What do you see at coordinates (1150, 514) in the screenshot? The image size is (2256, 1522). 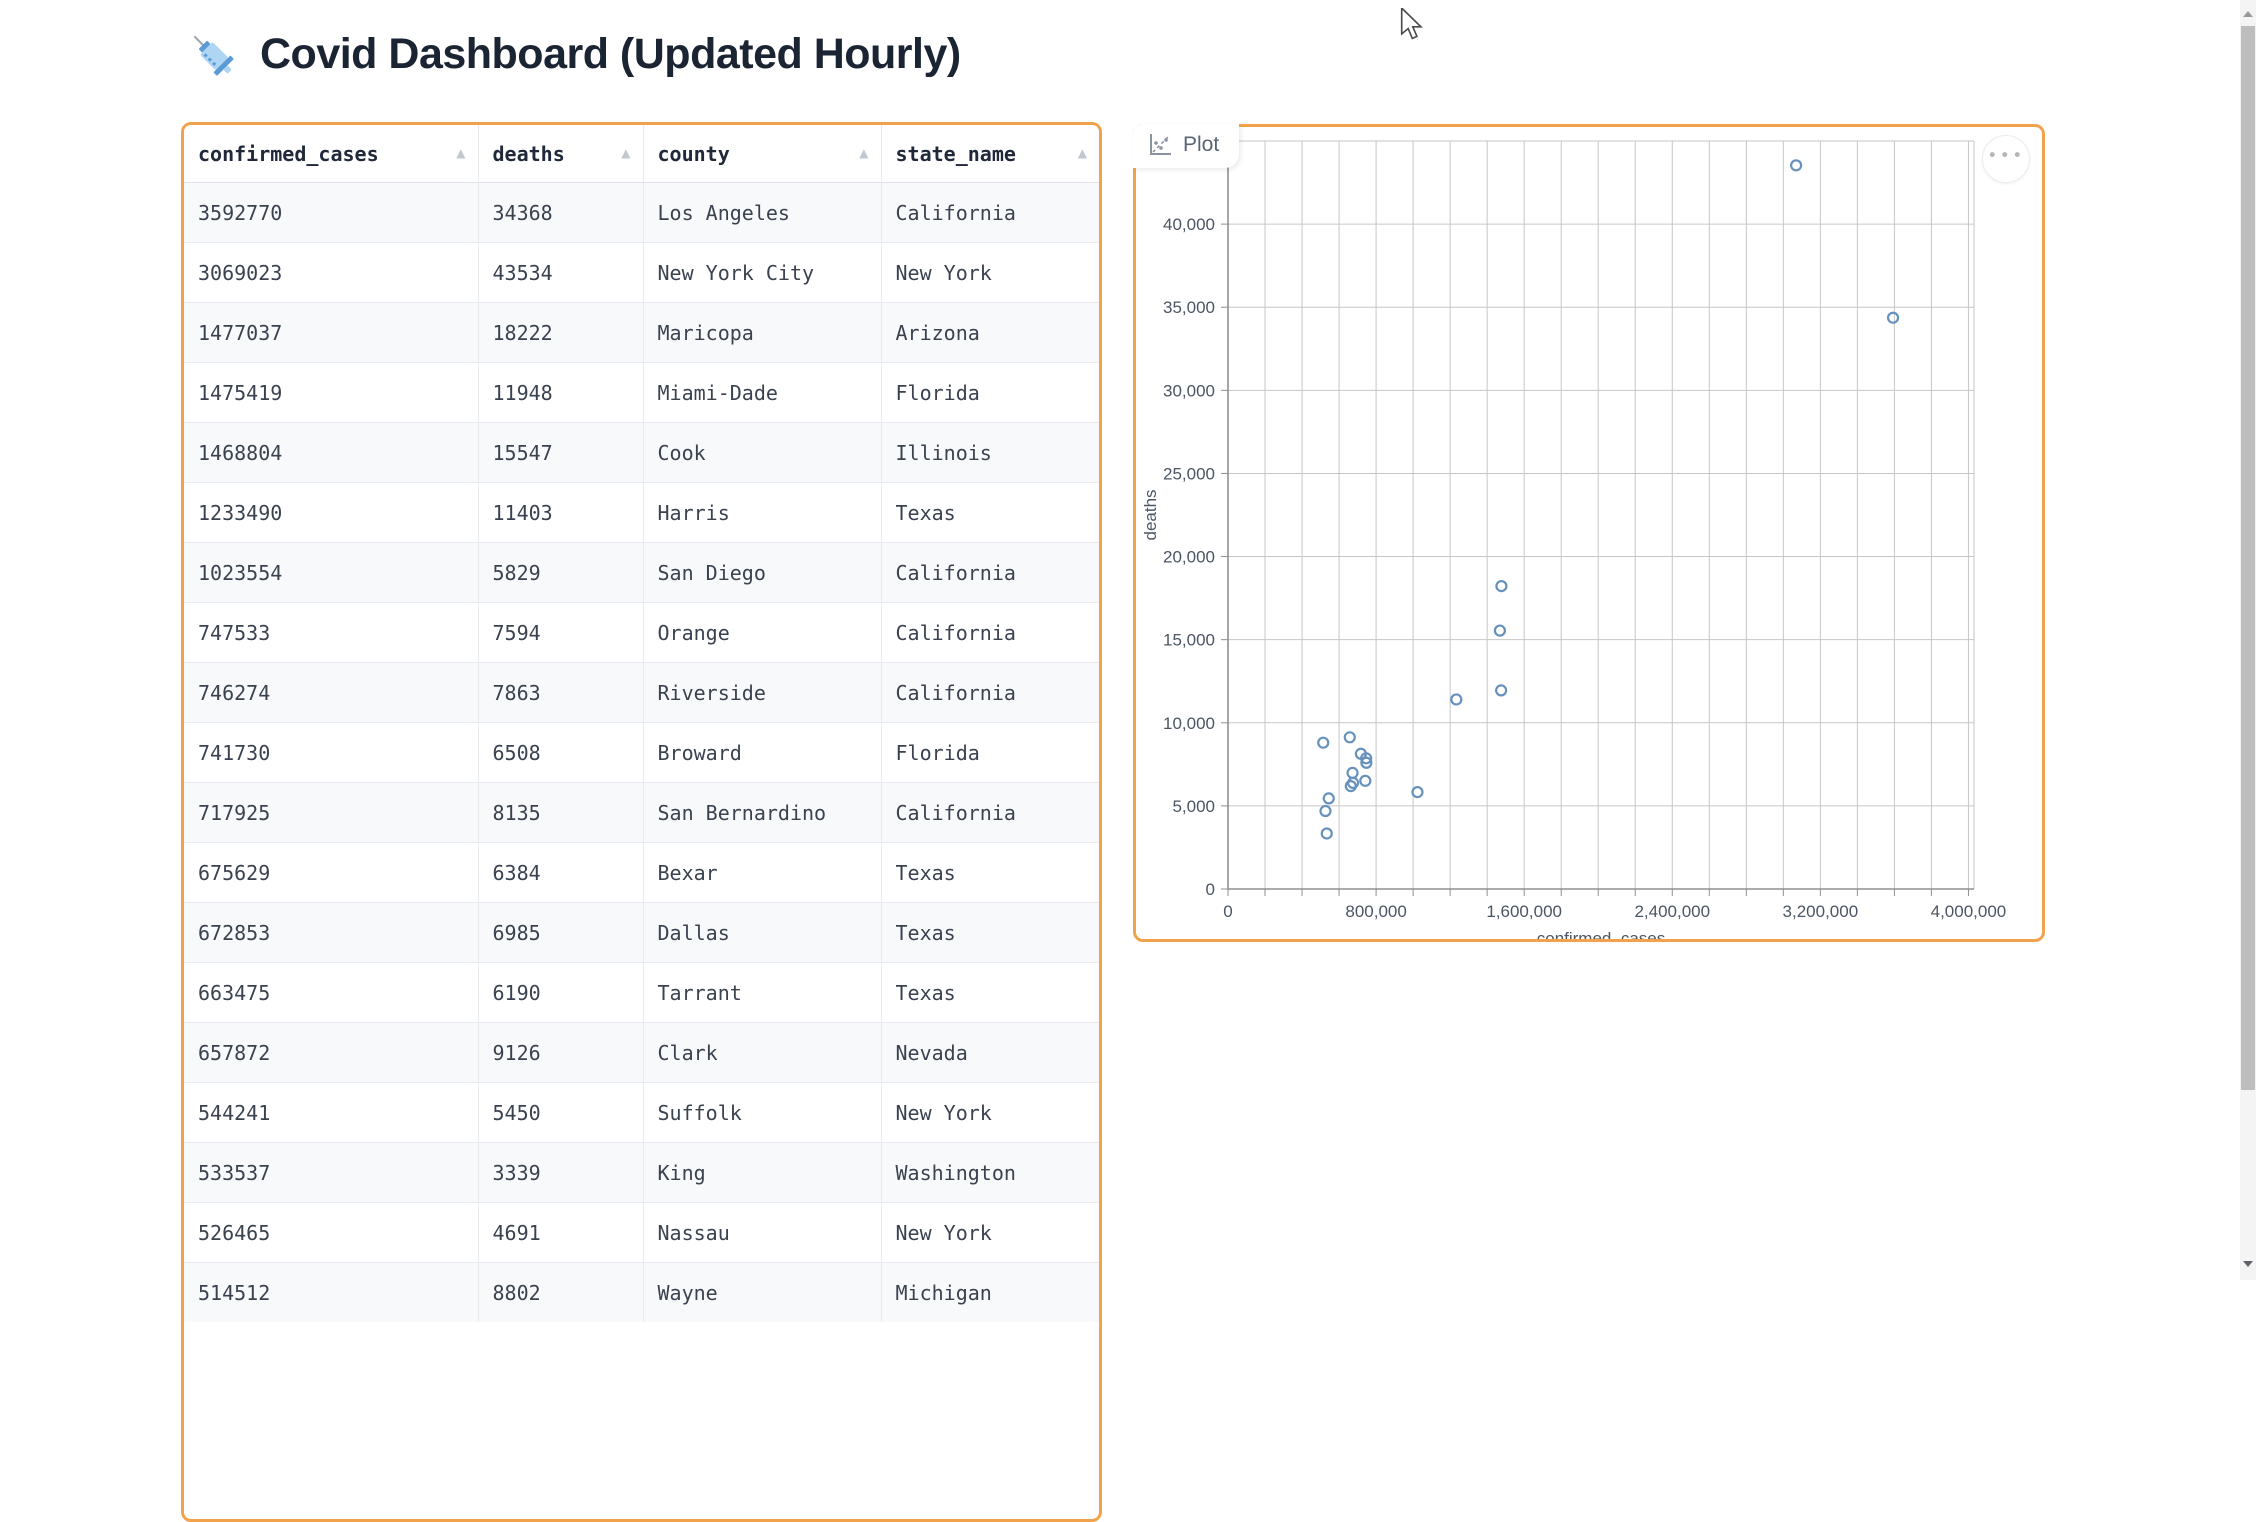 I see `y-axis-title: deaths` at bounding box center [1150, 514].